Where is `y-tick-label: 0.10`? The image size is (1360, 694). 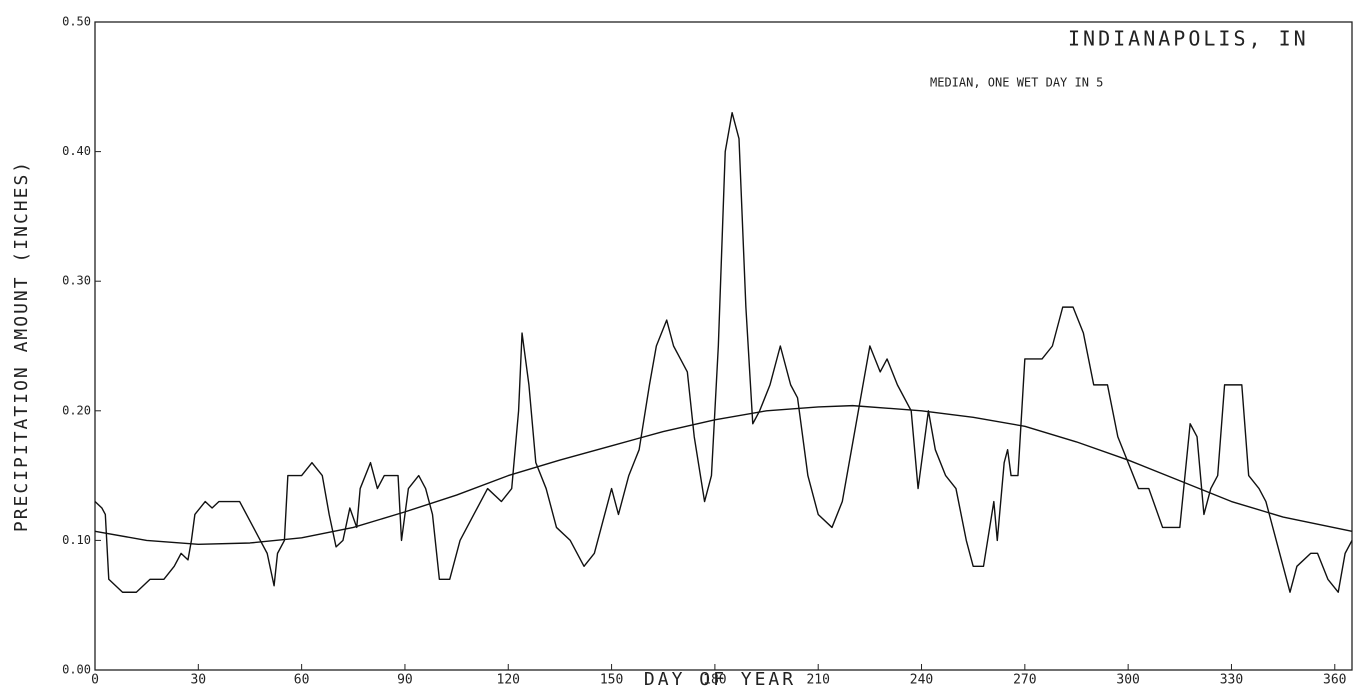
y-tick-label: 0.10 is located at coordinates (76, 540).